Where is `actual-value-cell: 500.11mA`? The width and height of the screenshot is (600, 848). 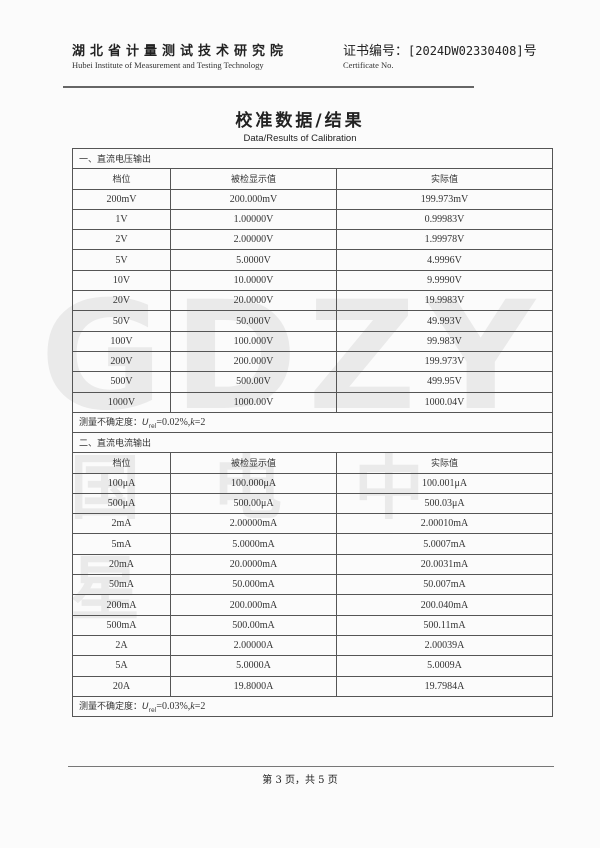
actual-value-cell: 500.11mA is located at coordinates (444, 625).